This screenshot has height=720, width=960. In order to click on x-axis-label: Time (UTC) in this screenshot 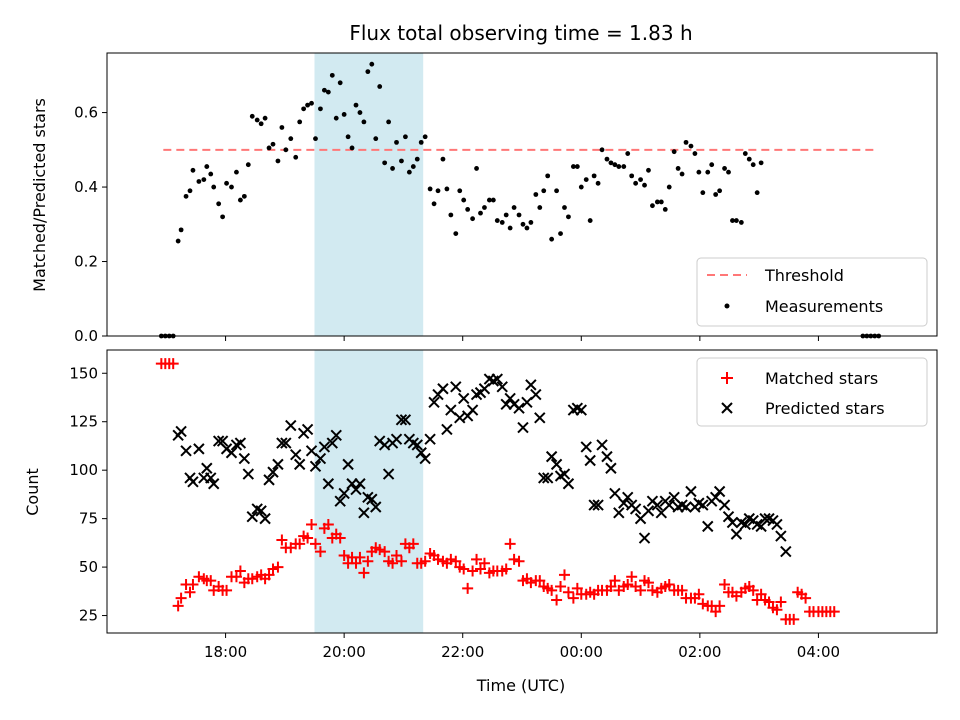, I will do `click(520, 685)`.